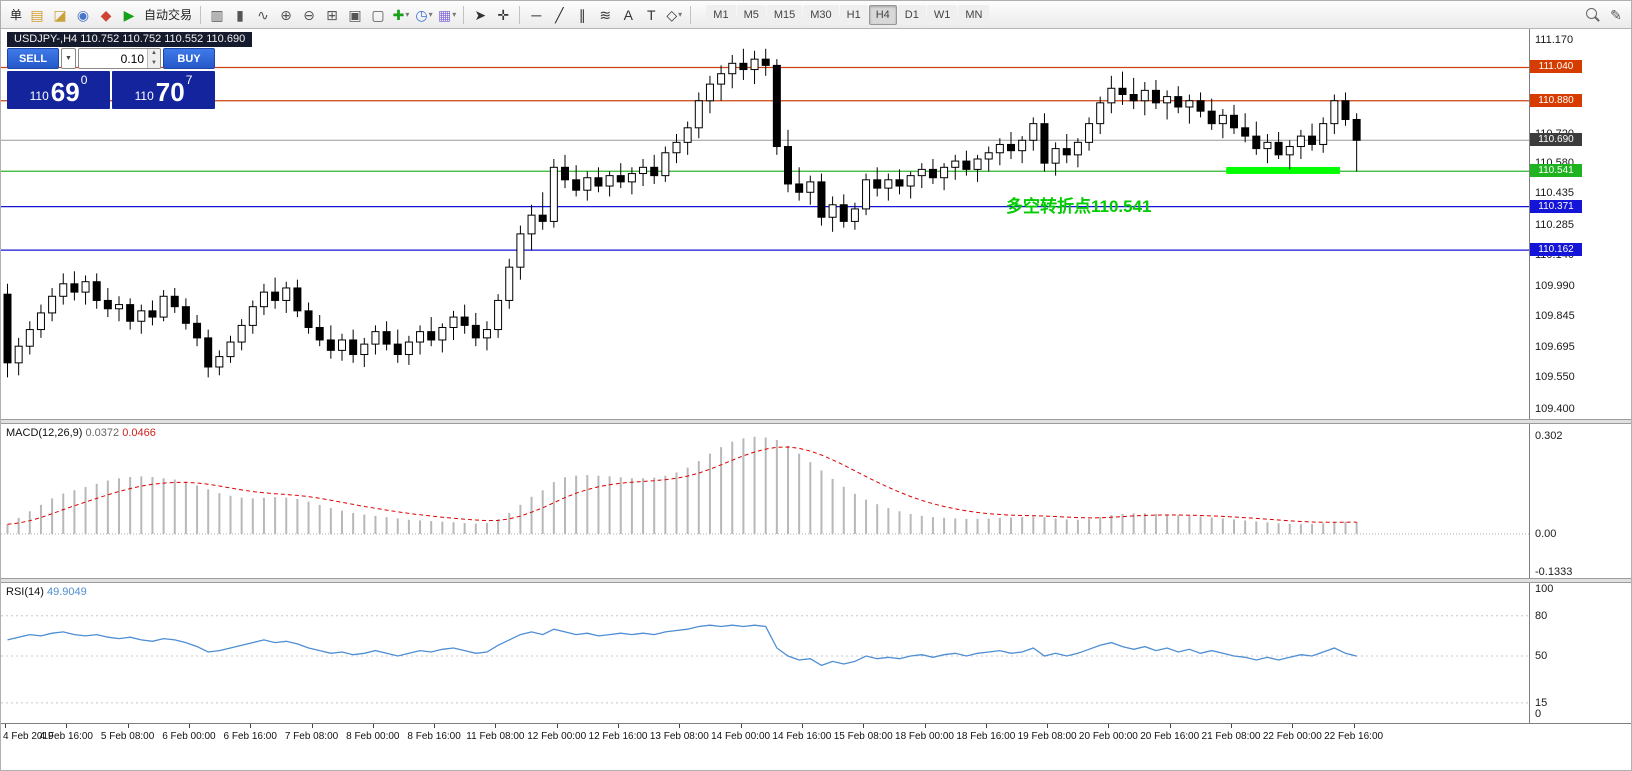 This screenshot has width=1632, height=771. What do you see at coordinates (106, 14) in the screenshot?
I see `autotrading-status-icon: ◆` at bounding box center [106, 14].